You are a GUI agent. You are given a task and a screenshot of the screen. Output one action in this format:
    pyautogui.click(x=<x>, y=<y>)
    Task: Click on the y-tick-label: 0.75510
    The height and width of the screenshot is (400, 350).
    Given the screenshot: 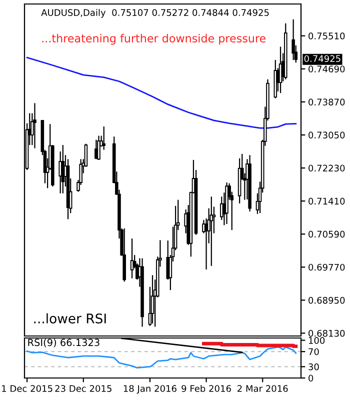 What is the action you would take?
    pyautogui.click(x=326, y=36)
    